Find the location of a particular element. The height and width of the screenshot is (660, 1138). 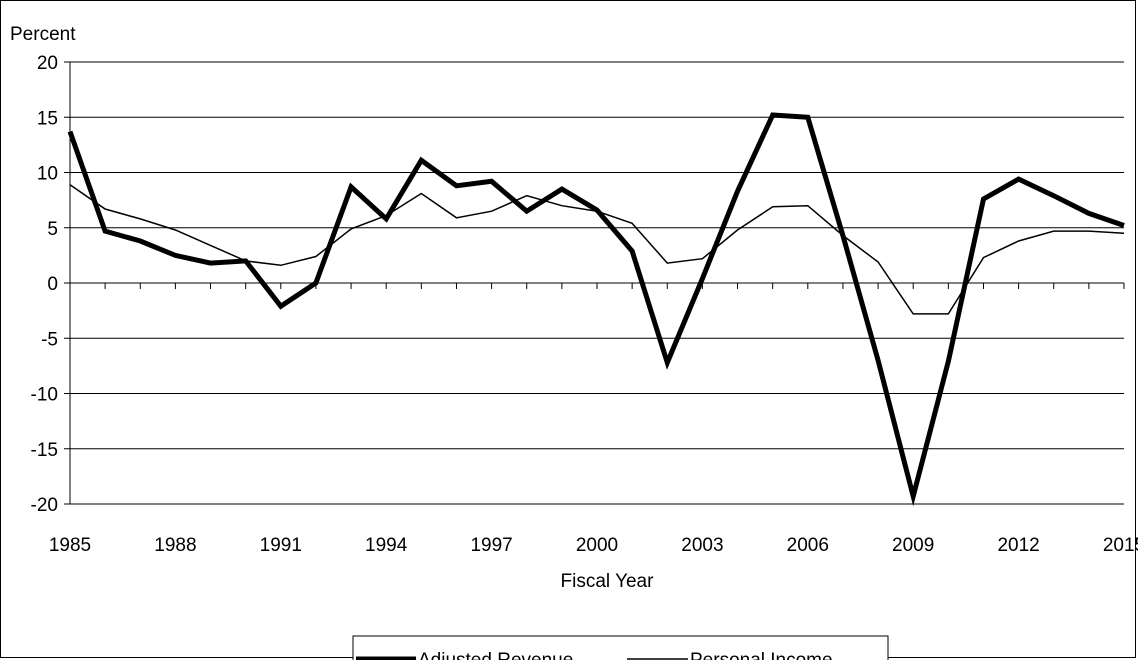

x-tick-label: 2000 is located at coordinates (597, 545).